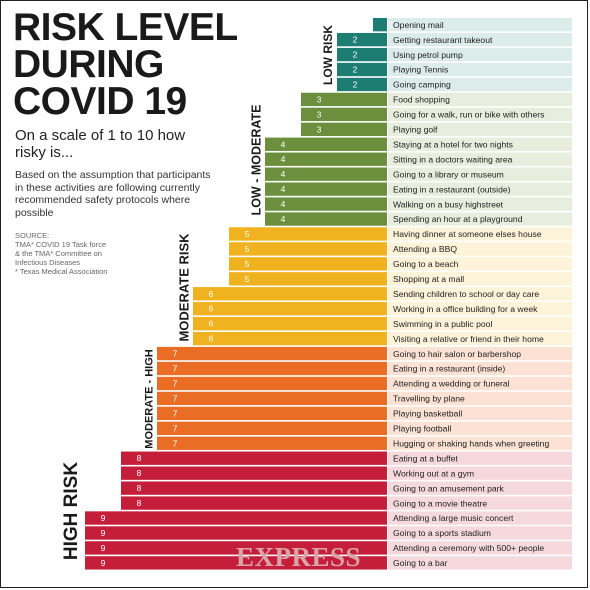 The width and height of the screenshot is (590, 590). What do you see at coordinates (255, 160) in the screenshot?
I see `band-label-low-moderate: LOW - MODERATE` at bounding box center [255, 160].